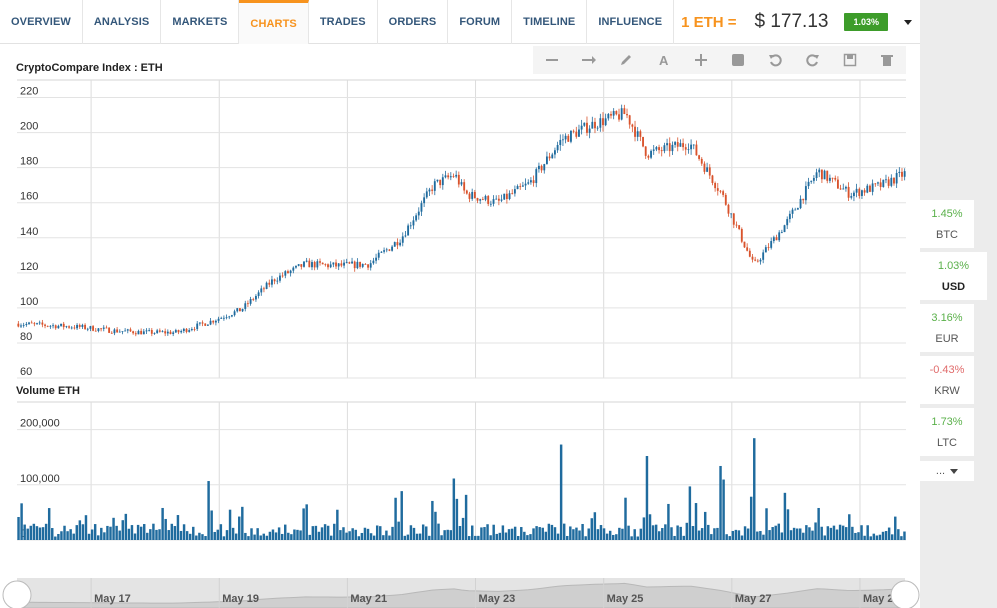 The width and height of the screenshot is (997, 608). I want to click on currency-eur: 3.16% EUR, so click(947, 328).